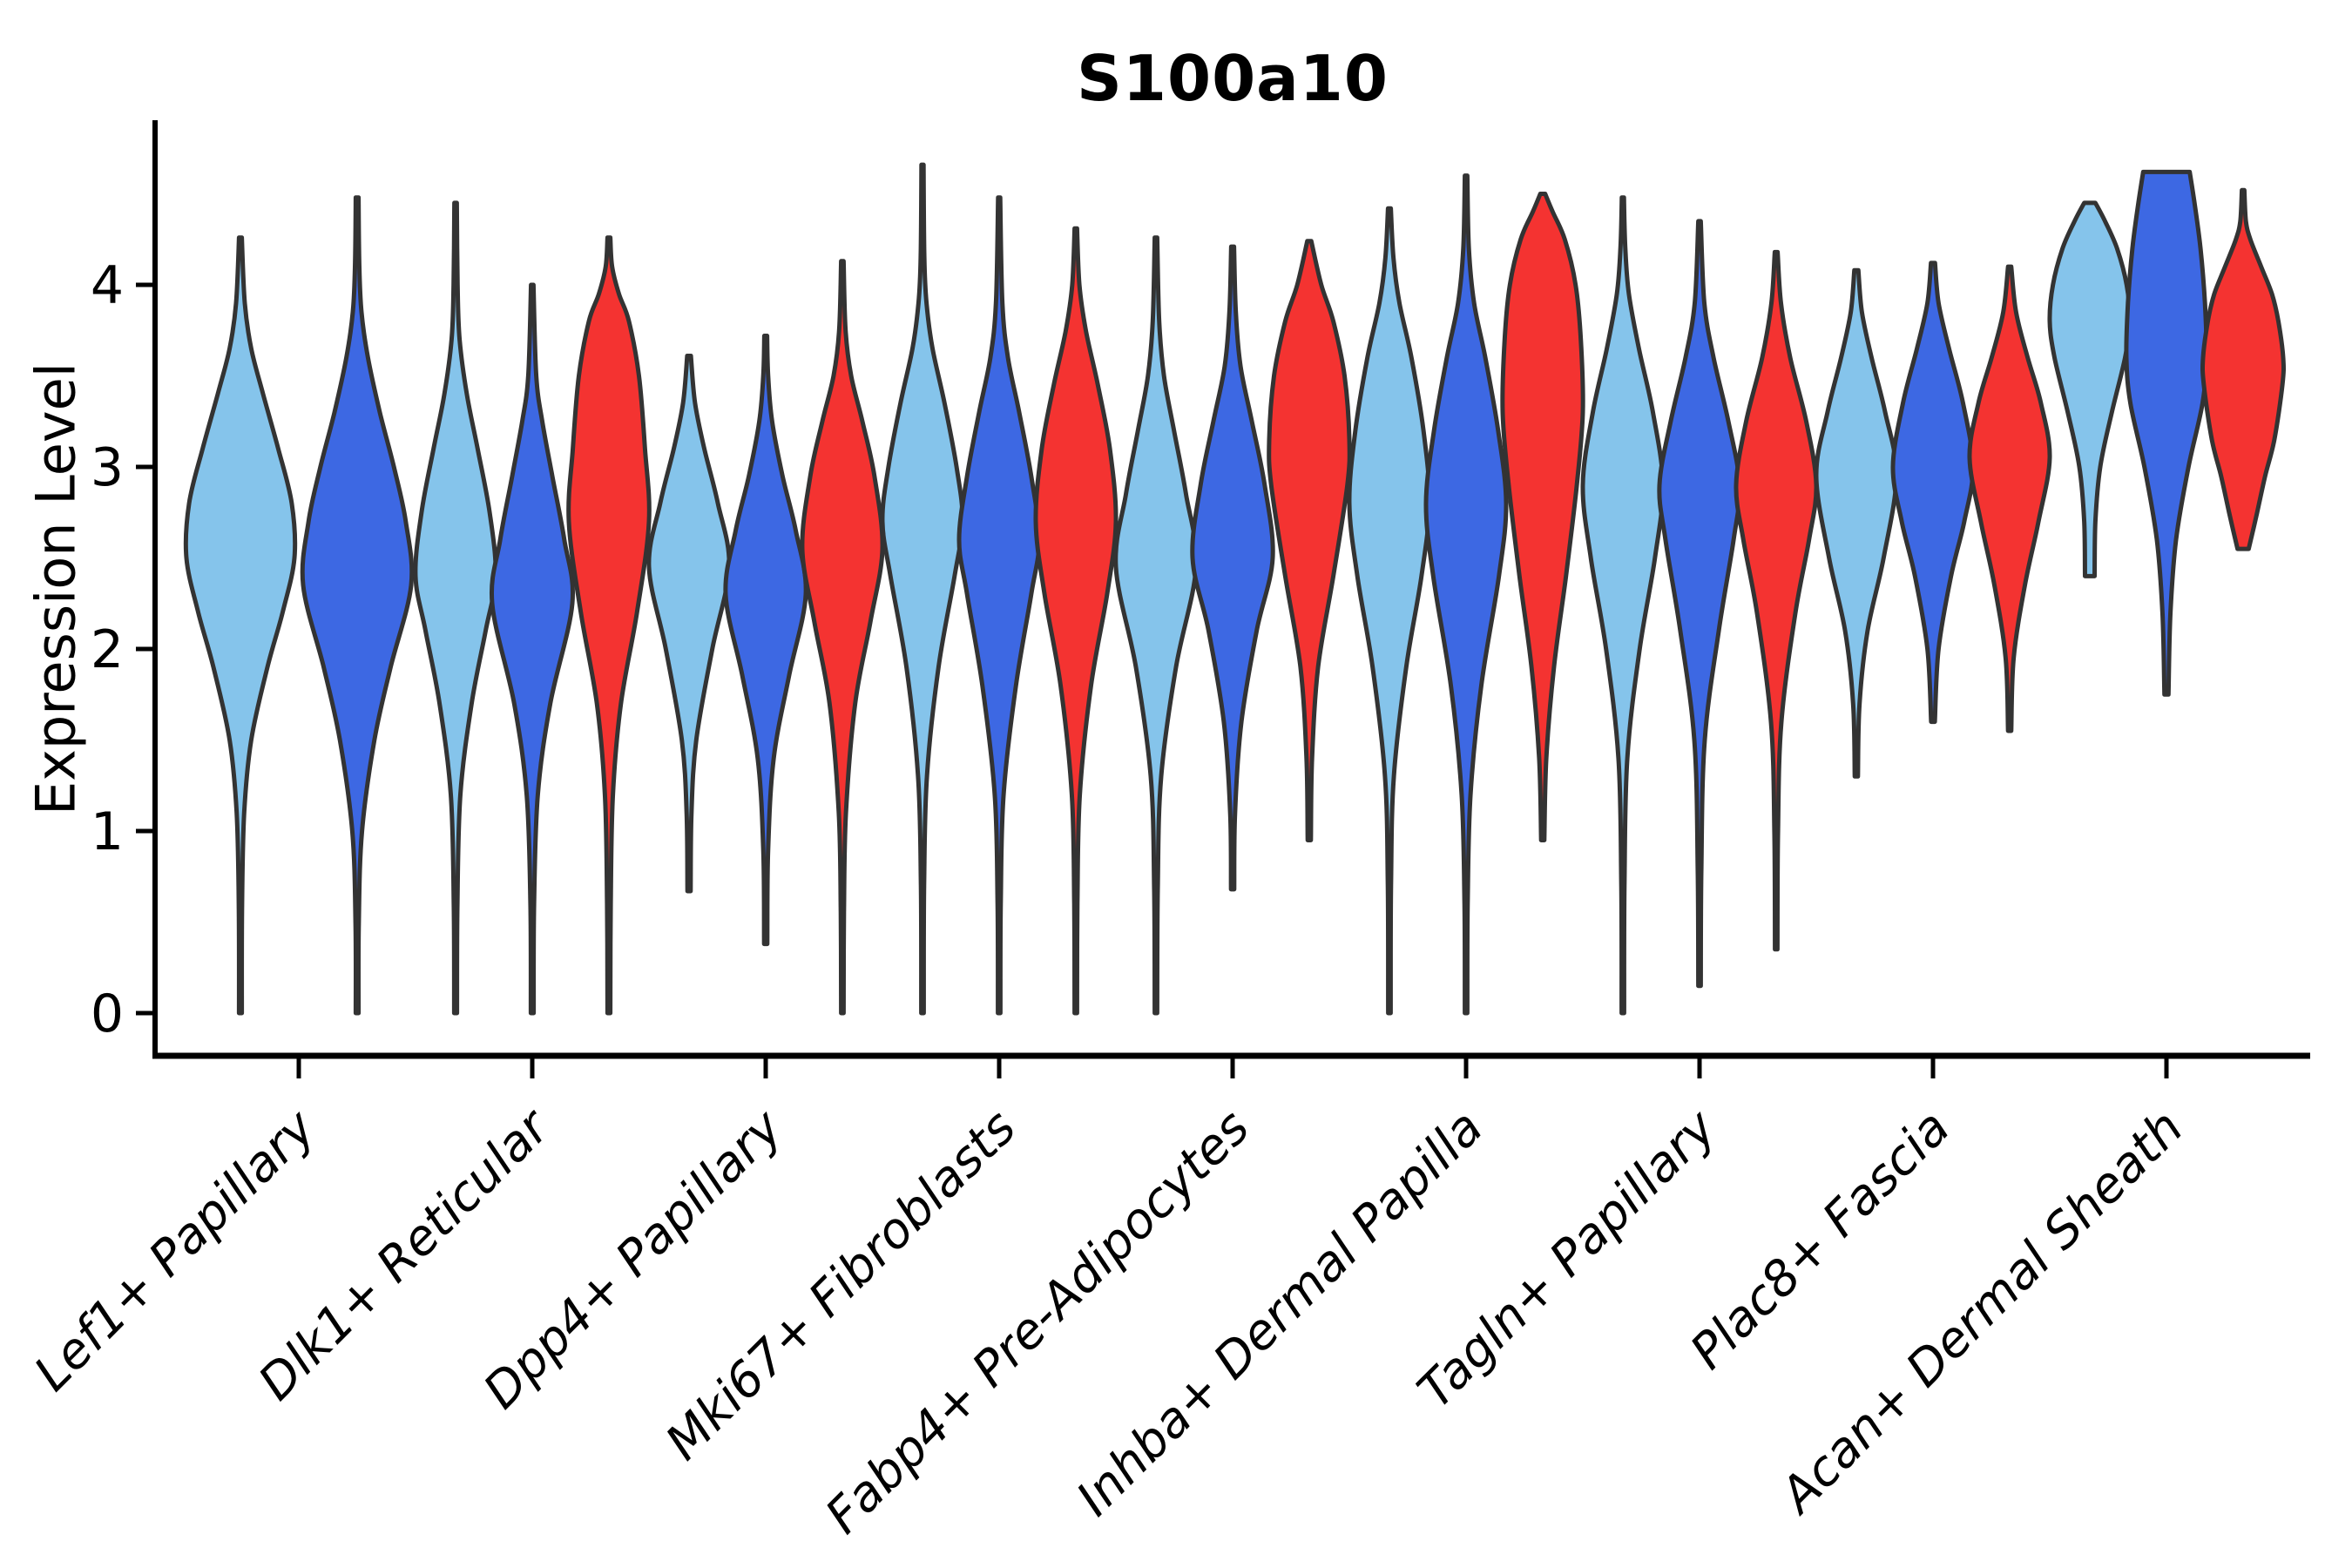  Describe the element at coordinates (1623, 605) in the screenshot. I see `violin-cat6-sky-blue` at that location.